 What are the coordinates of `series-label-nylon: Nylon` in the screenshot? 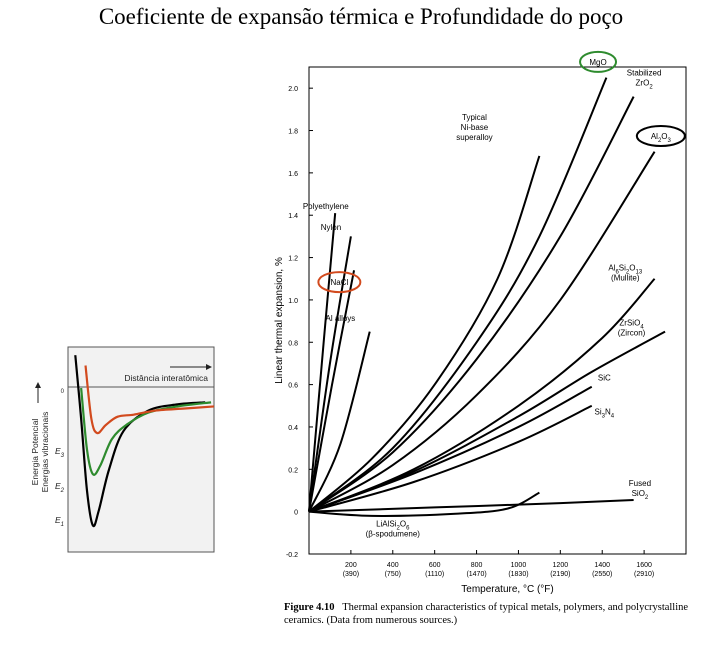 It's located at (331, 227).